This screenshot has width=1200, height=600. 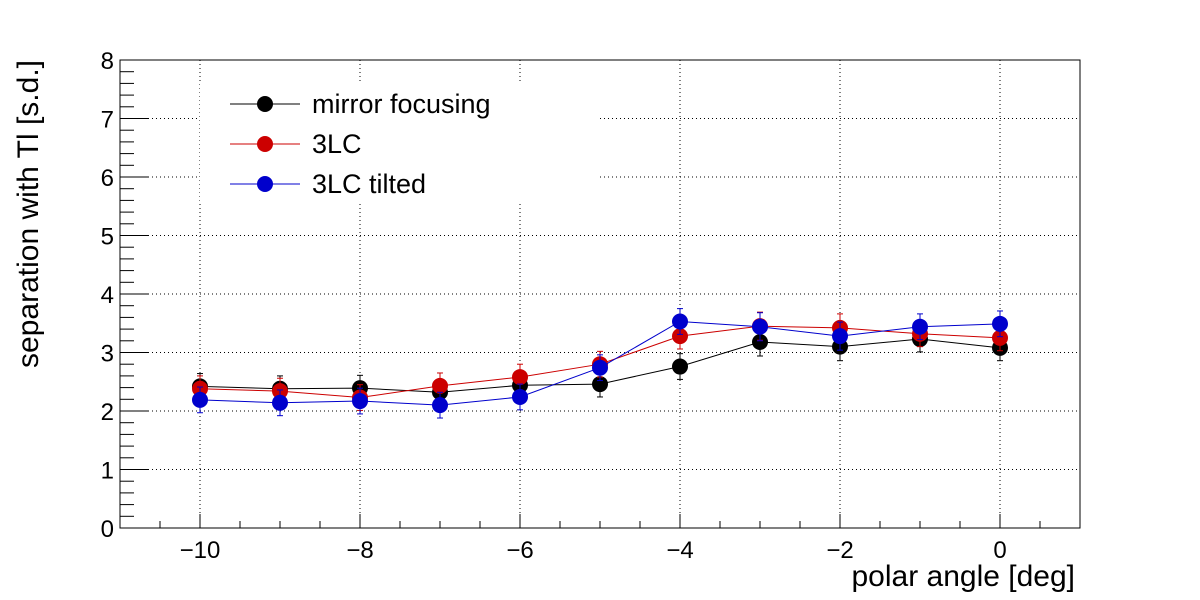 I want to click on y-tick-label: 5, so click(x=107, y=237).